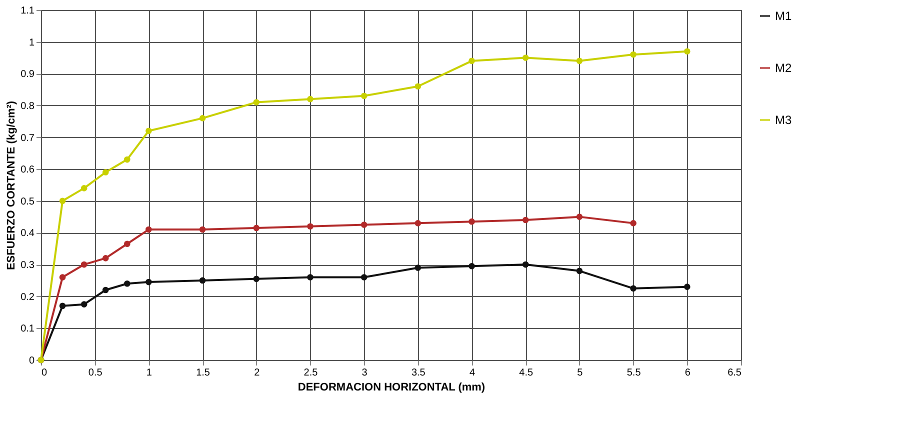 The image size is (923, 421). I want to click on y-tick-label: 1.1, so click(27, 11).